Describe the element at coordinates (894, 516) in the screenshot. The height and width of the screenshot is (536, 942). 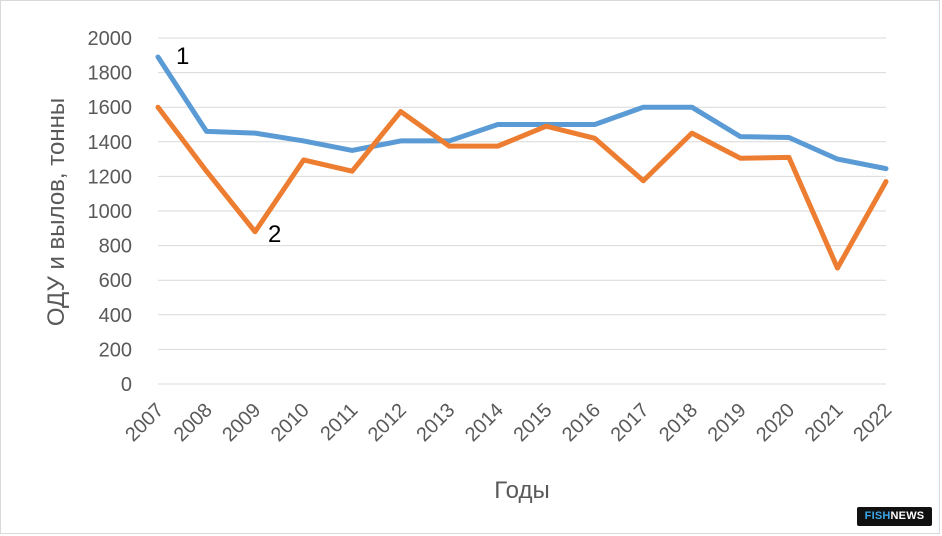
I see `fishnews-logo: FISHNEWS` at that location.